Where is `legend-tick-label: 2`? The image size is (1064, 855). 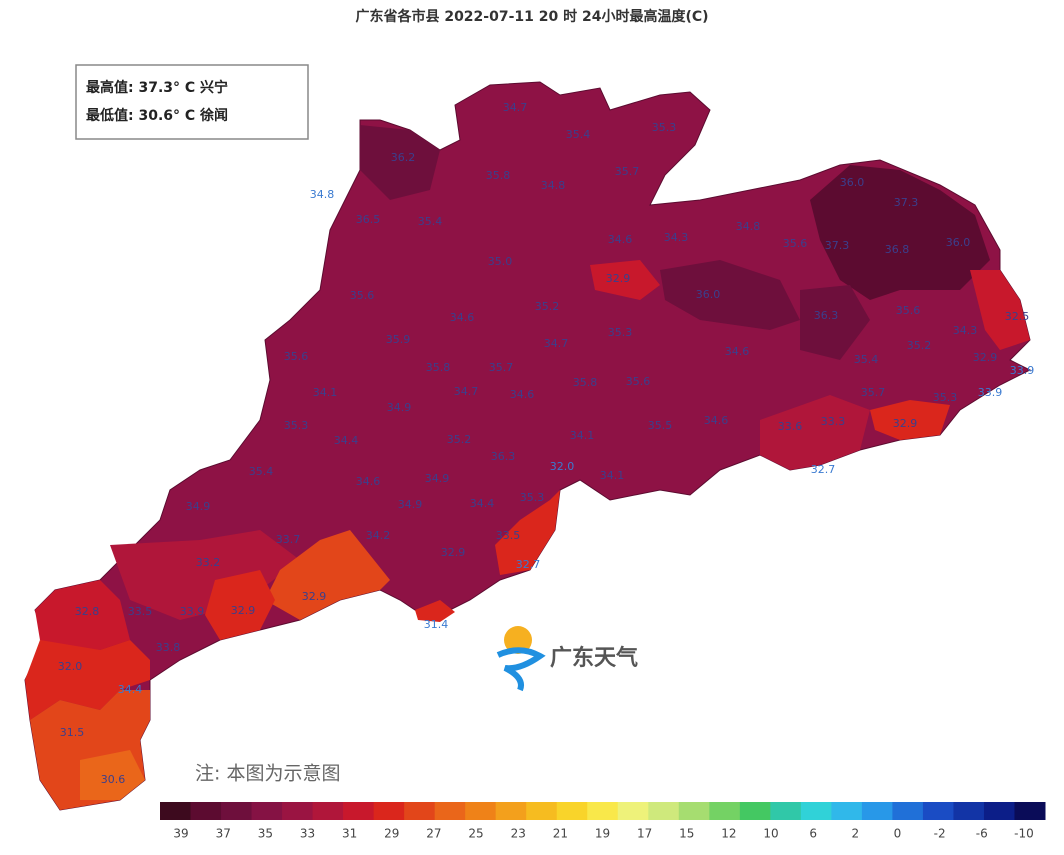
legend-tick-label: 2 is located at coordinates (856, 834).